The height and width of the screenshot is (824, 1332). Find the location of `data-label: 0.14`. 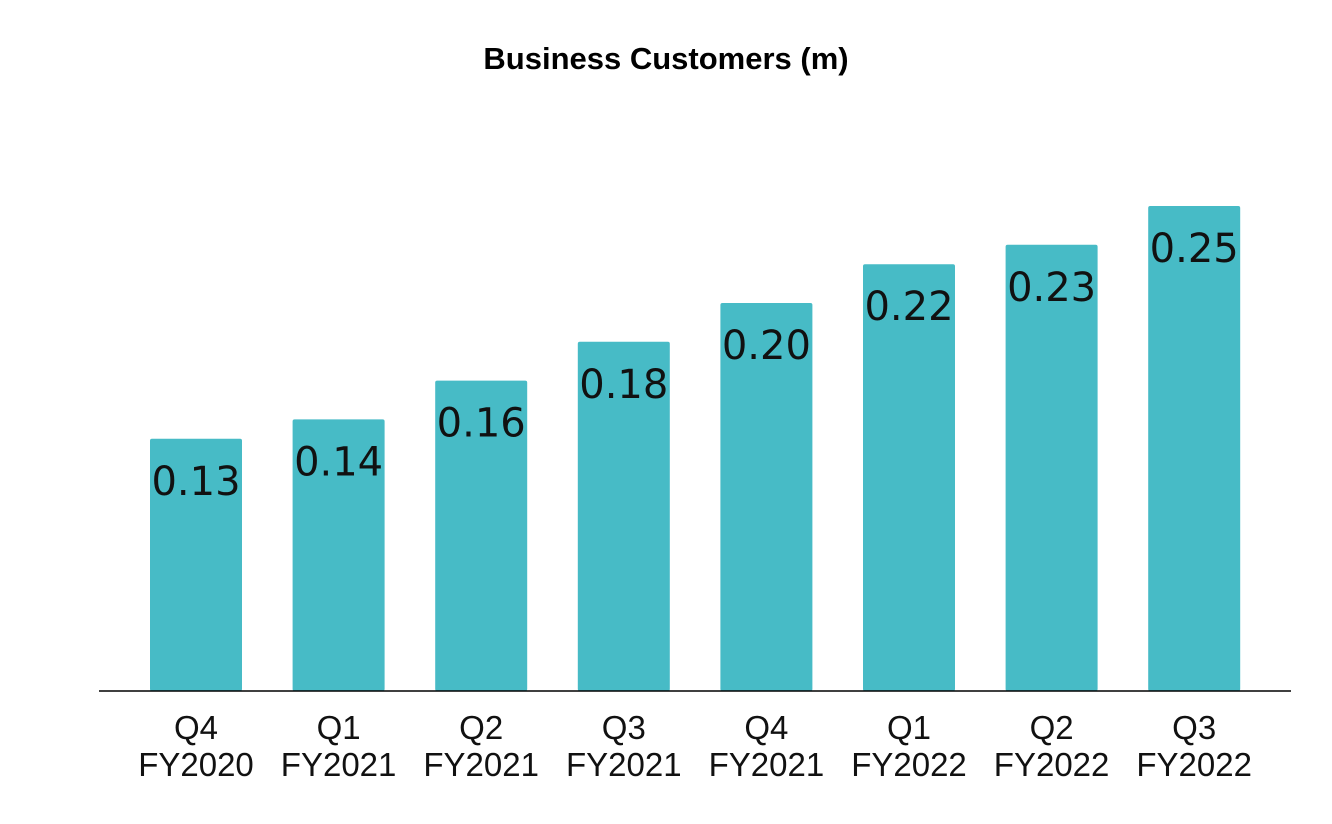

data-label: 0.14 is located at coordinates (338, 462).